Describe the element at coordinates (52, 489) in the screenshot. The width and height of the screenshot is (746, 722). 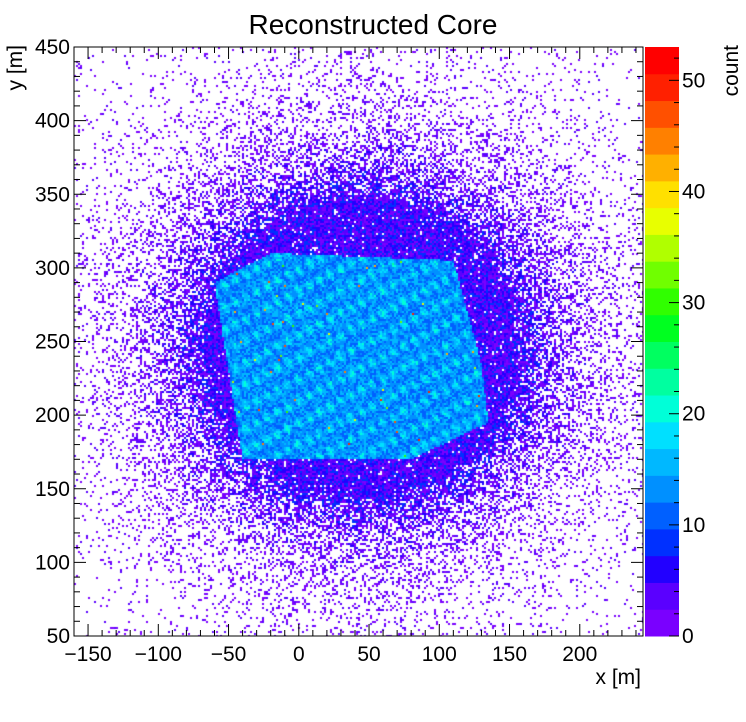
I see `y-tick-label: 150` at that location.